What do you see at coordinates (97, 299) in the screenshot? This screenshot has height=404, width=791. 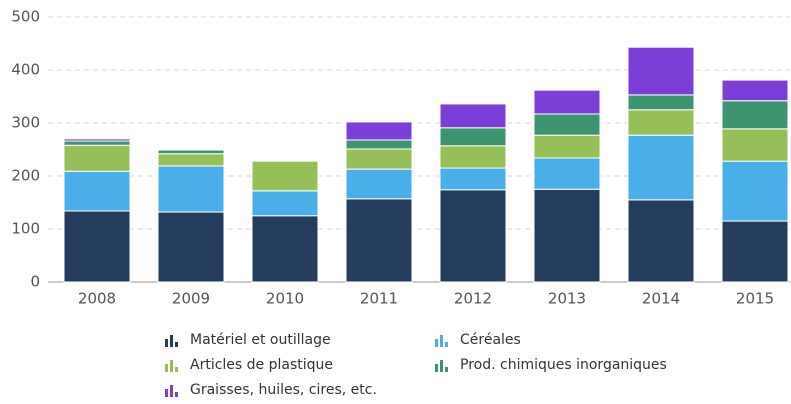 I see `x-tick-label: 2008` at bounding box center [97, 299].